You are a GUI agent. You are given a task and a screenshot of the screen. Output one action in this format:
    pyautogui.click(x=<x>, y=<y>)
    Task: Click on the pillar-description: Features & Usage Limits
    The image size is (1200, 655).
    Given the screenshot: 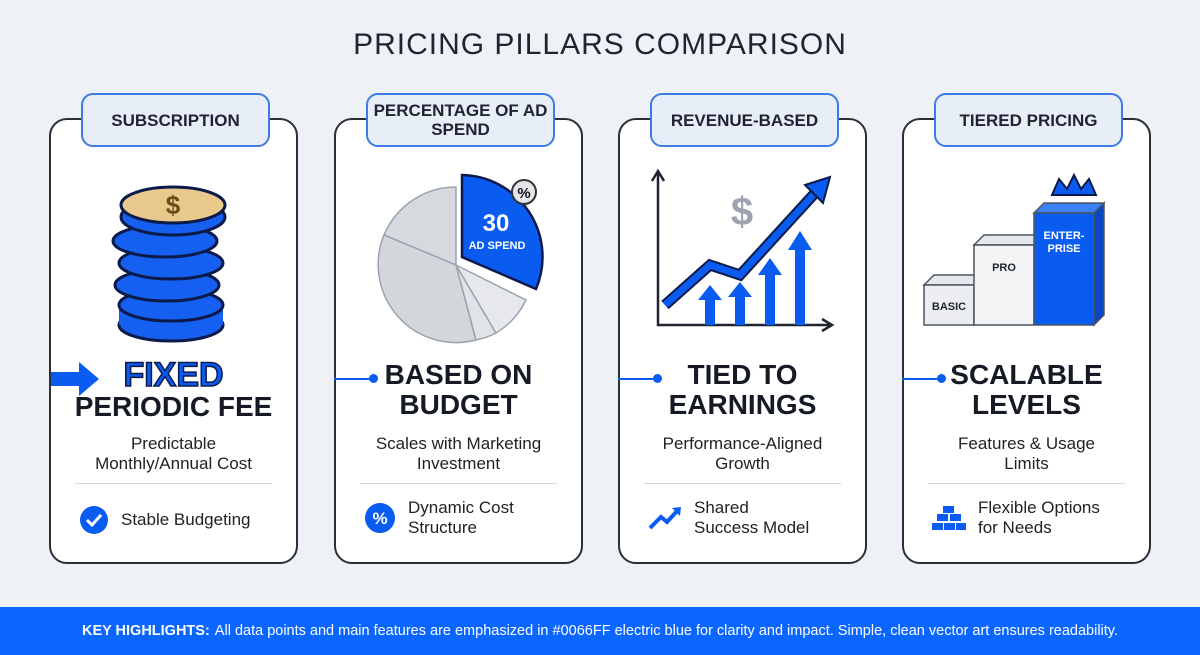 What is the action you would take?
    pyautogui.click(x=1026, y=453)
    